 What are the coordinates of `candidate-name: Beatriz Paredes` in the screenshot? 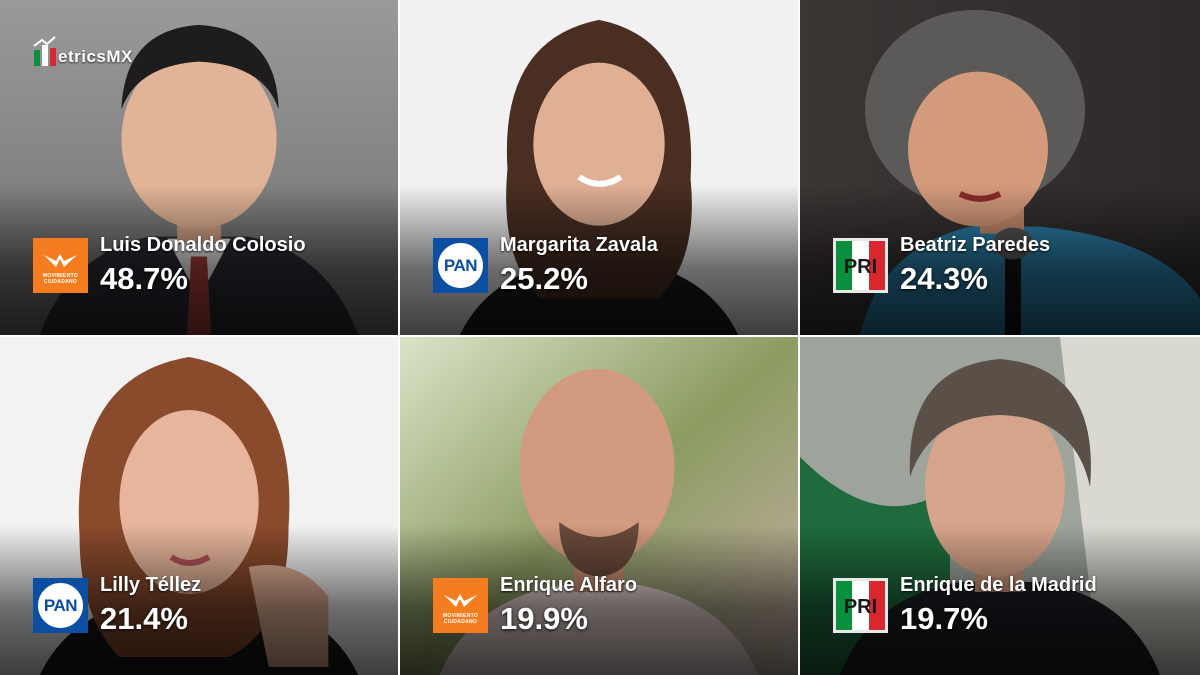 It's located at (975, 245).